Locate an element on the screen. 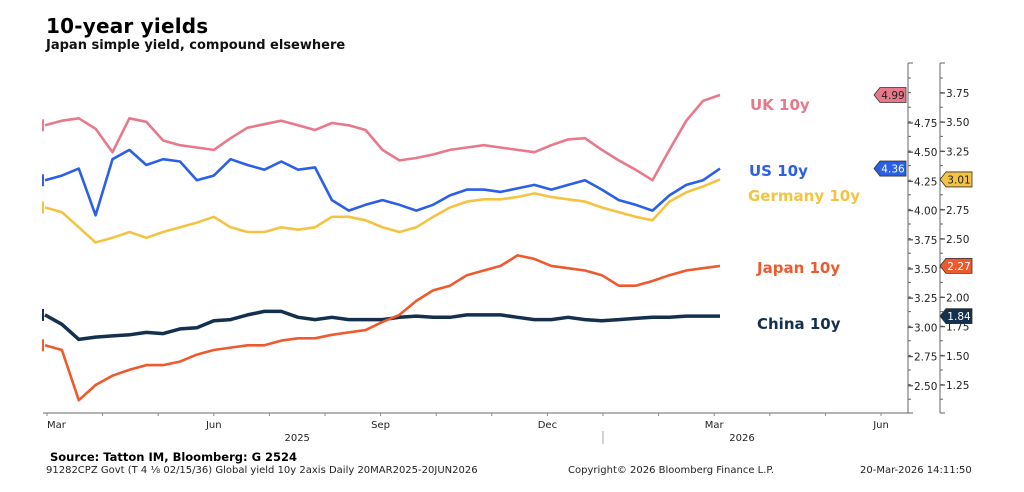 This screenshot has height=492, width=1024. y-axis-right-tick-label: 2.75 is located at coordinates (957, 211).